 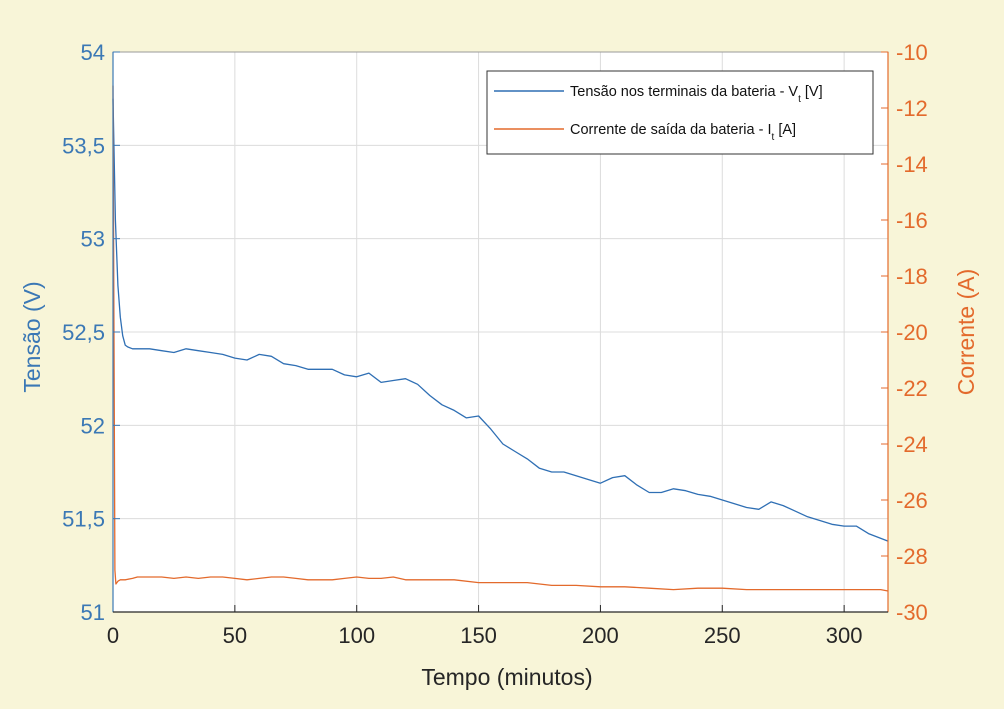 I want to click on right-y-tick-label: -26, so click(x=912, y=500).